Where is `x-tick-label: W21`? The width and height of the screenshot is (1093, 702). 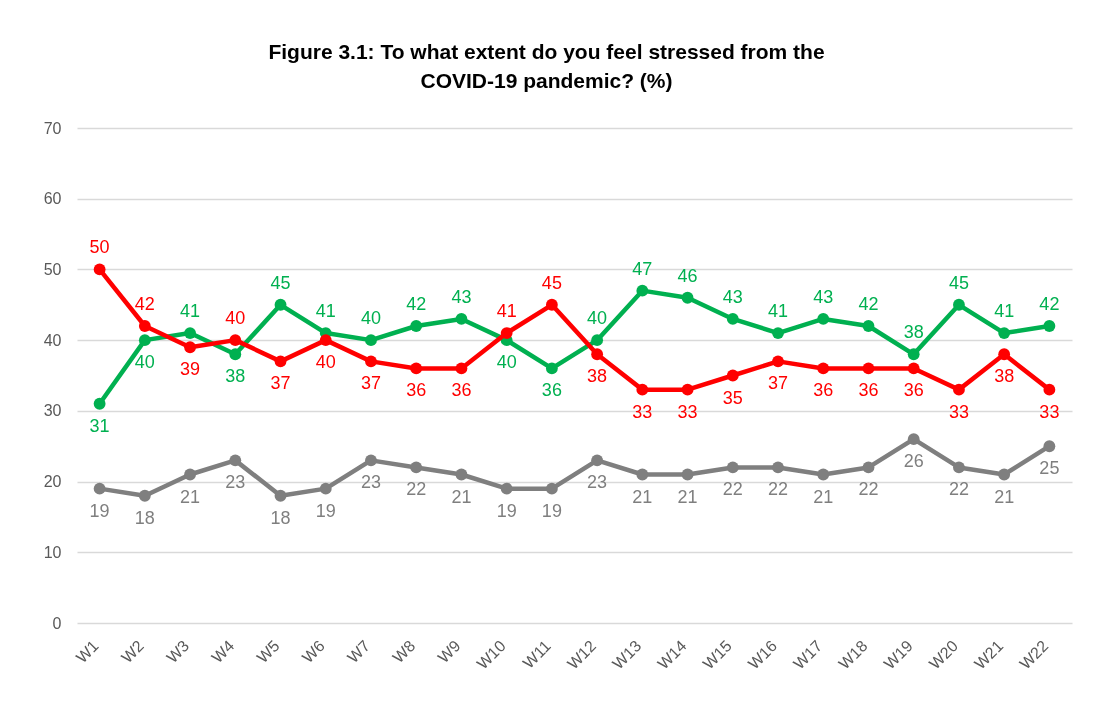 x-tick-label: W21 is located at coordinates (989, 655).